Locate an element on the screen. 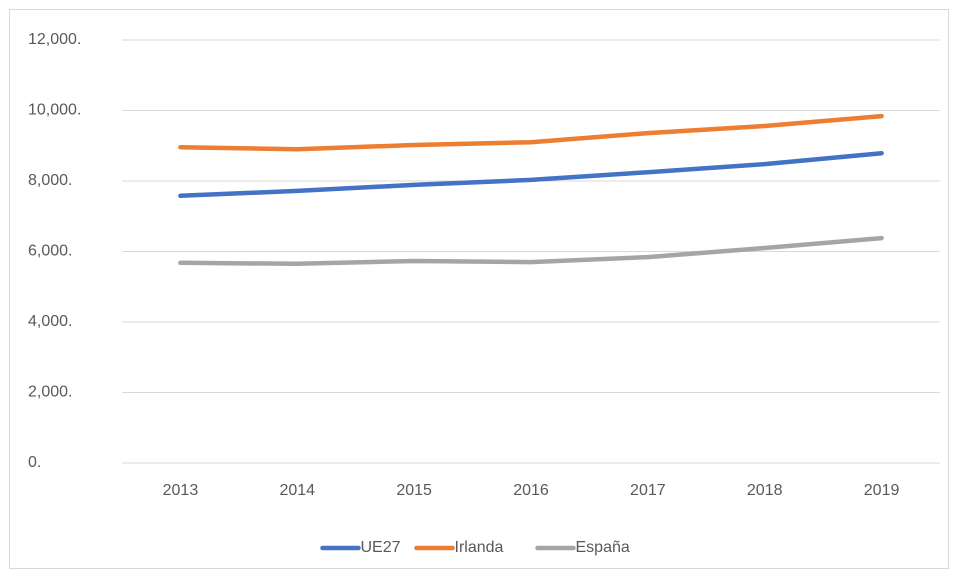 The width and height of the screenshot is (958, 582). x-tick-label: 2016 is located at coordinates (531, 490).